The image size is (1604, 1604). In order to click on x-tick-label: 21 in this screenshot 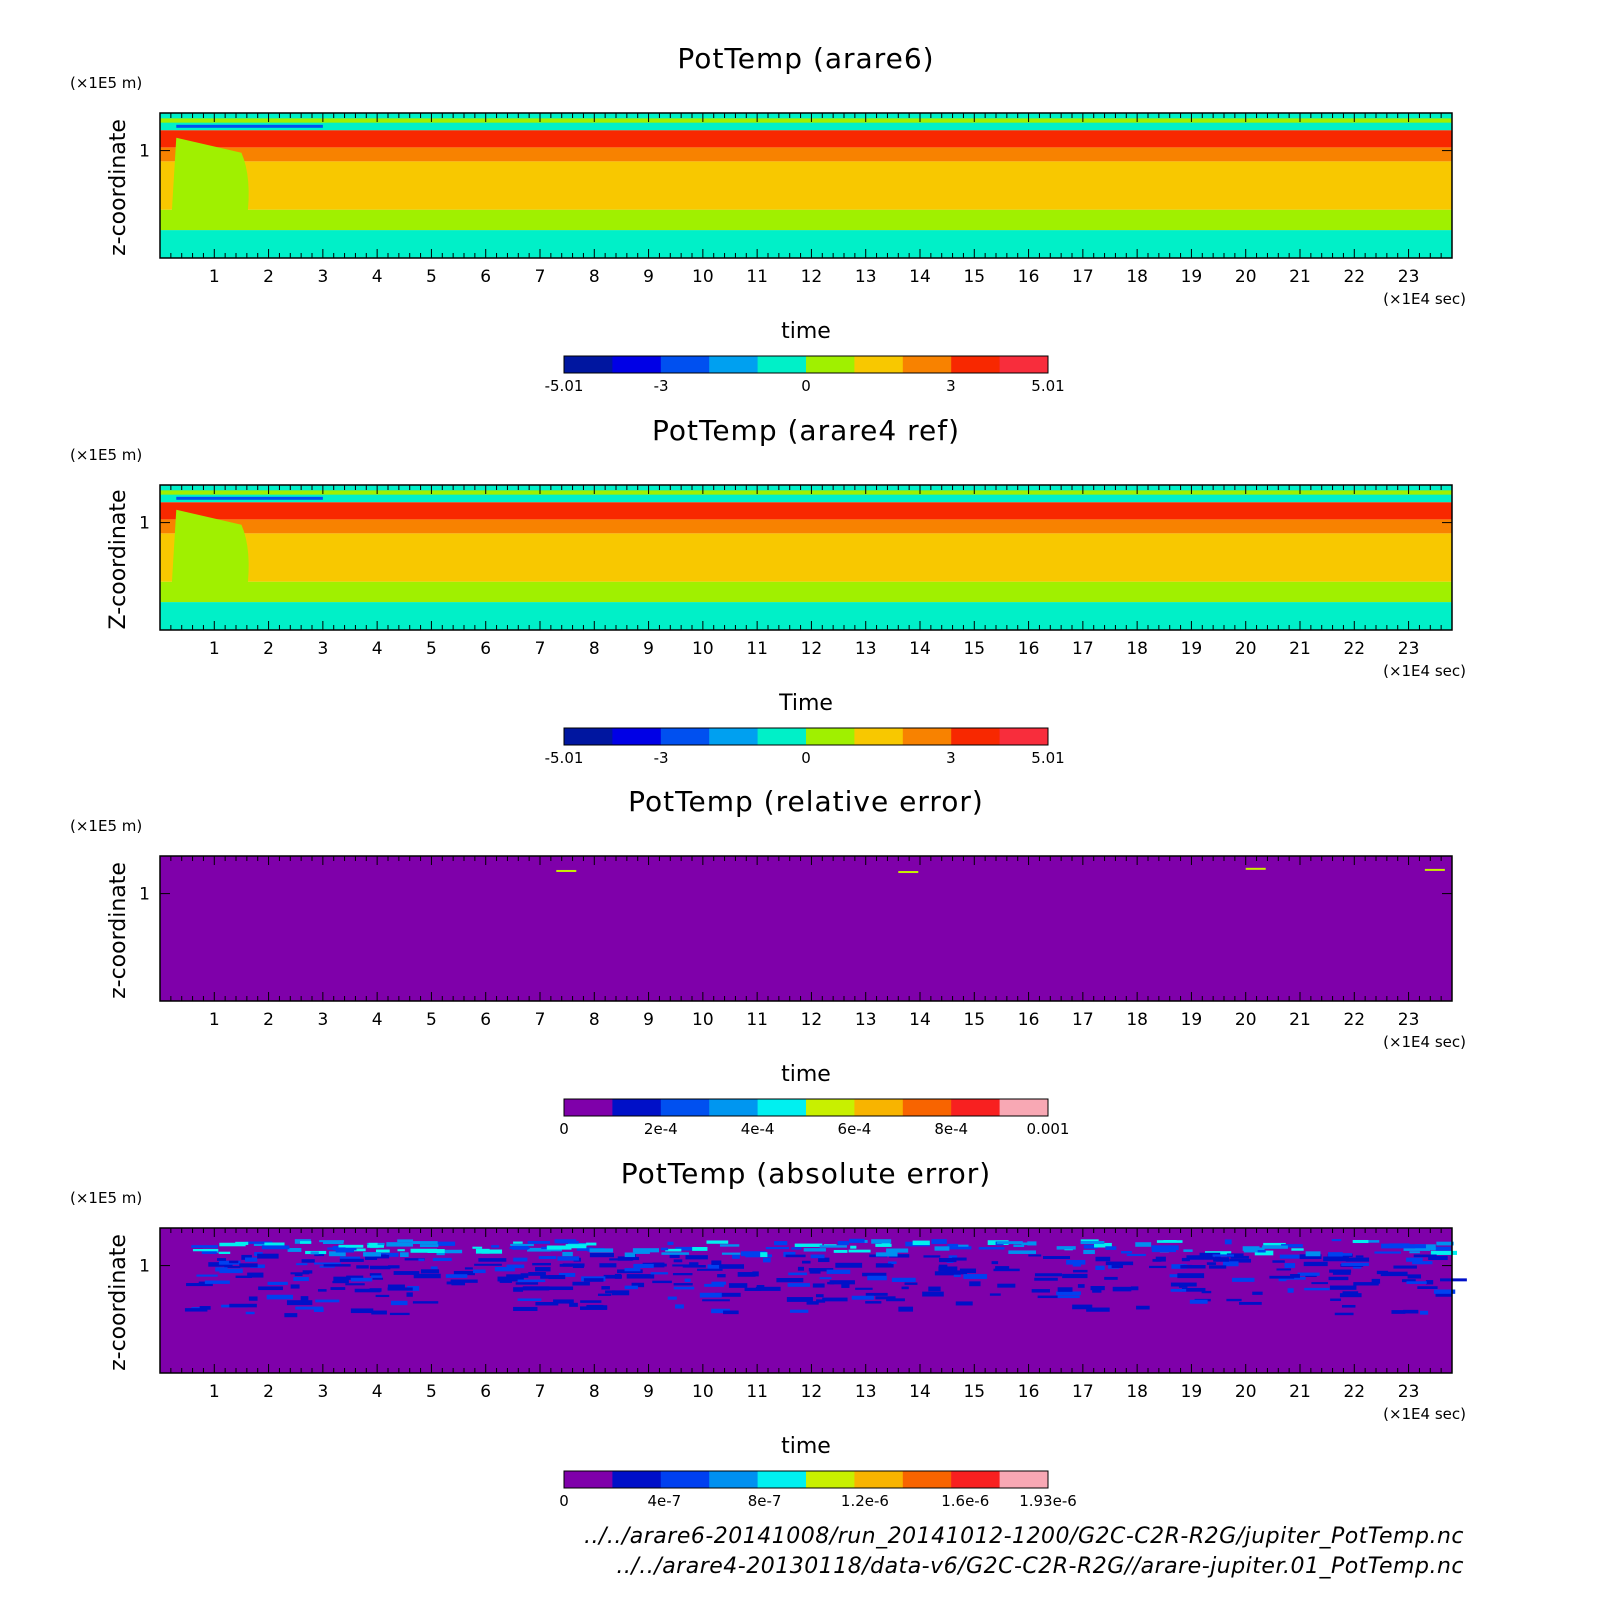, I will do `click(1300, 1020)`.